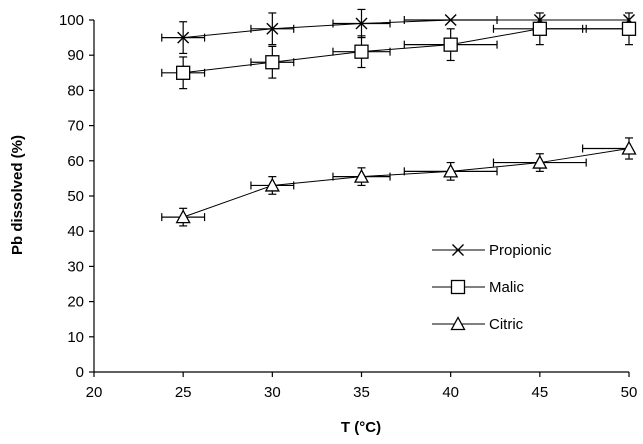 The height and width of the screenshot is (444, 643). What do you see at coordinates (71, 20) in the screenshot?
I see `y-tick-label: 100` at bounding box center [71, 20].